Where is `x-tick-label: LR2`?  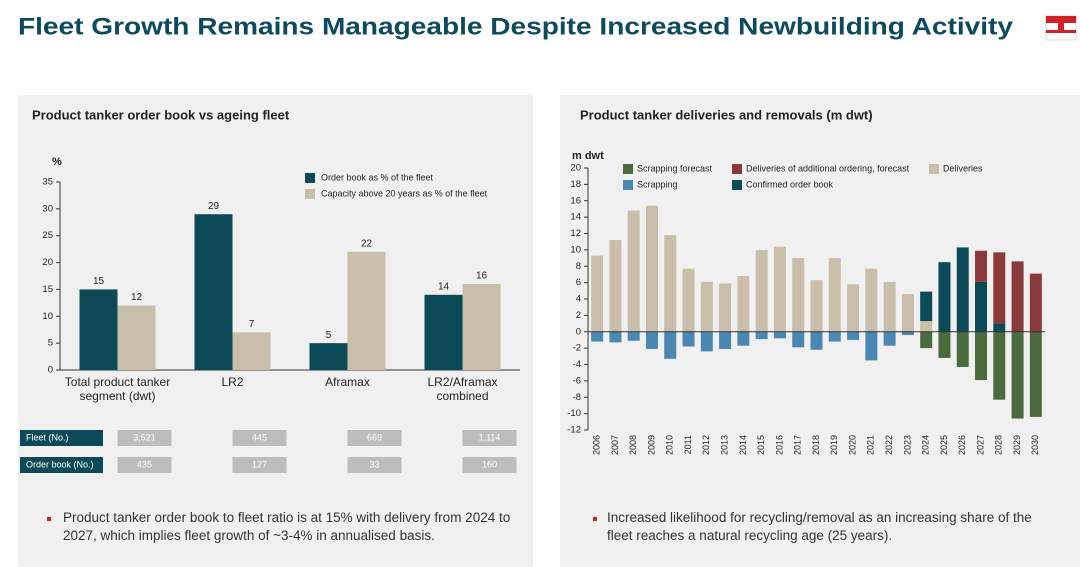 x-tick-label: LR2 is located at coordinates (232, 382).